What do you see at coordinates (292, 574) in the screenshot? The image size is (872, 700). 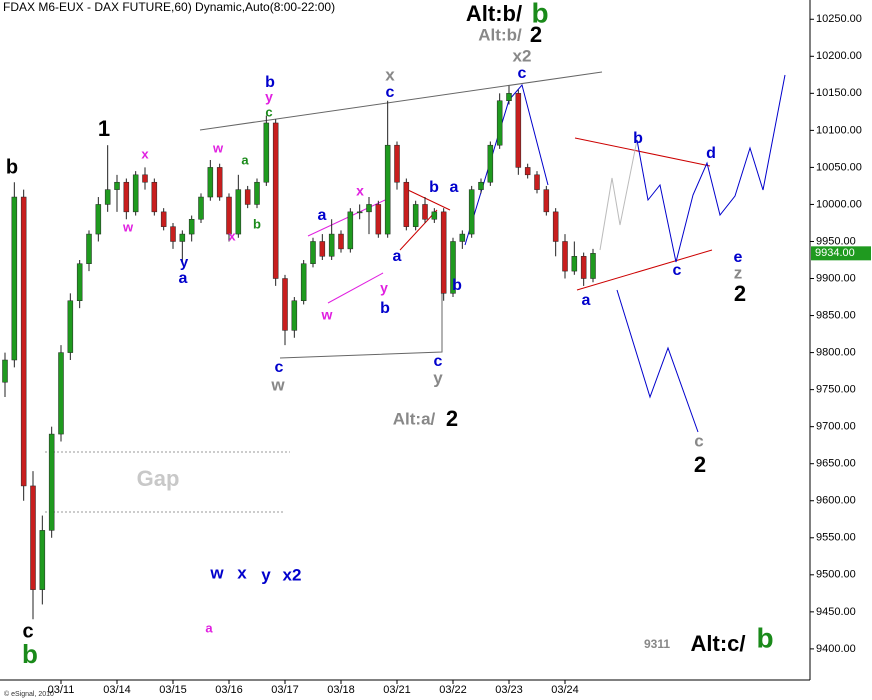 I see `wave-label: x2` at bounding box center [292, 574].